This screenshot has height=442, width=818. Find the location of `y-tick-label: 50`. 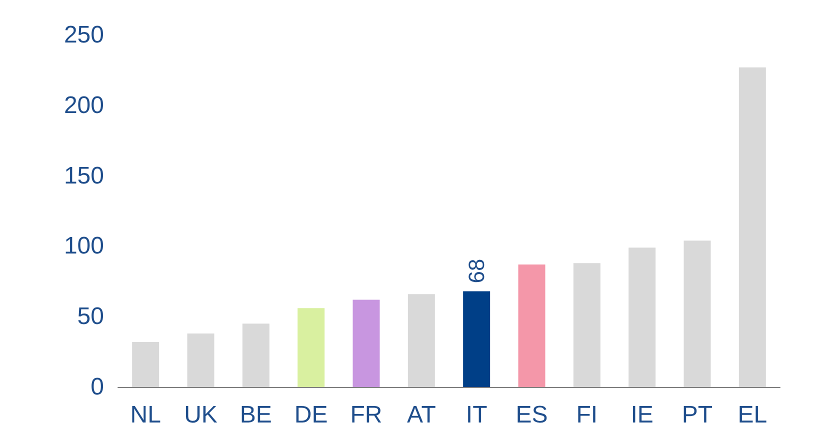

y-tick-label: 50 is located at coordinates (90, 316).